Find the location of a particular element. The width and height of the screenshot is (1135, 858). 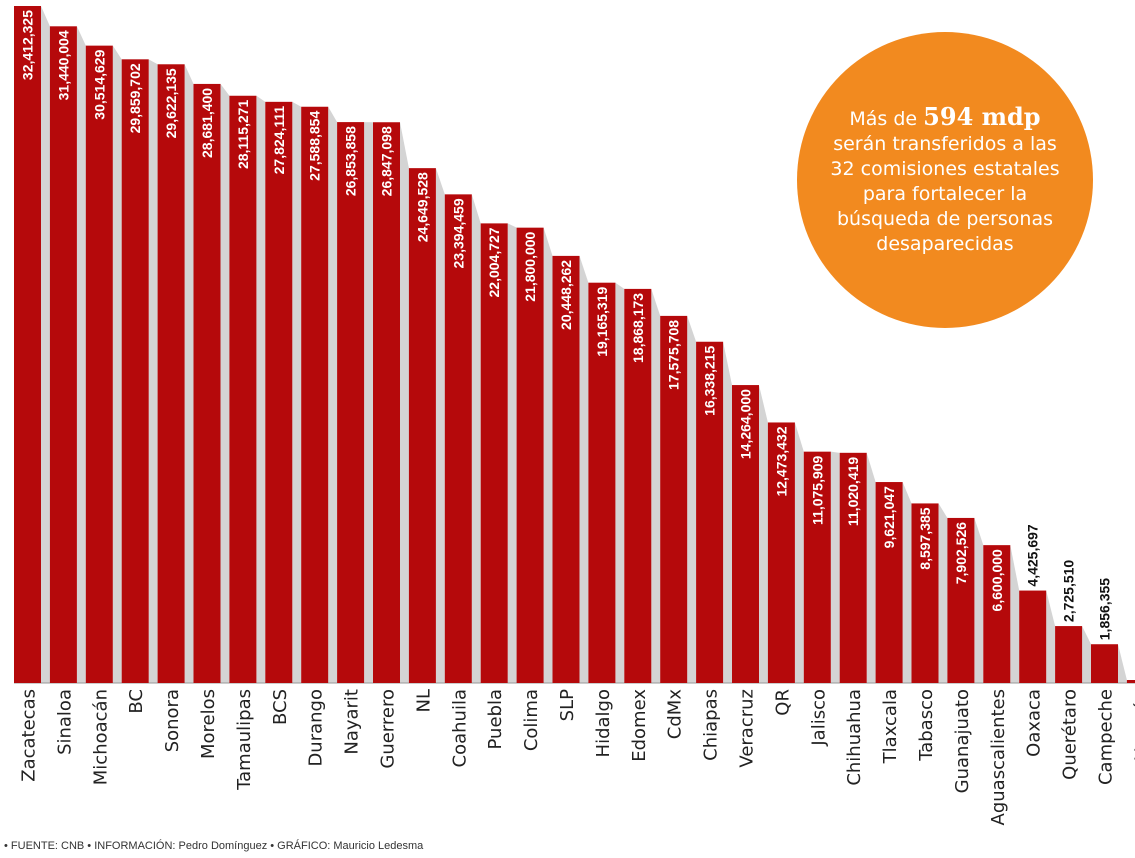

category-label: Puebla is located at coordinates (495, 719).